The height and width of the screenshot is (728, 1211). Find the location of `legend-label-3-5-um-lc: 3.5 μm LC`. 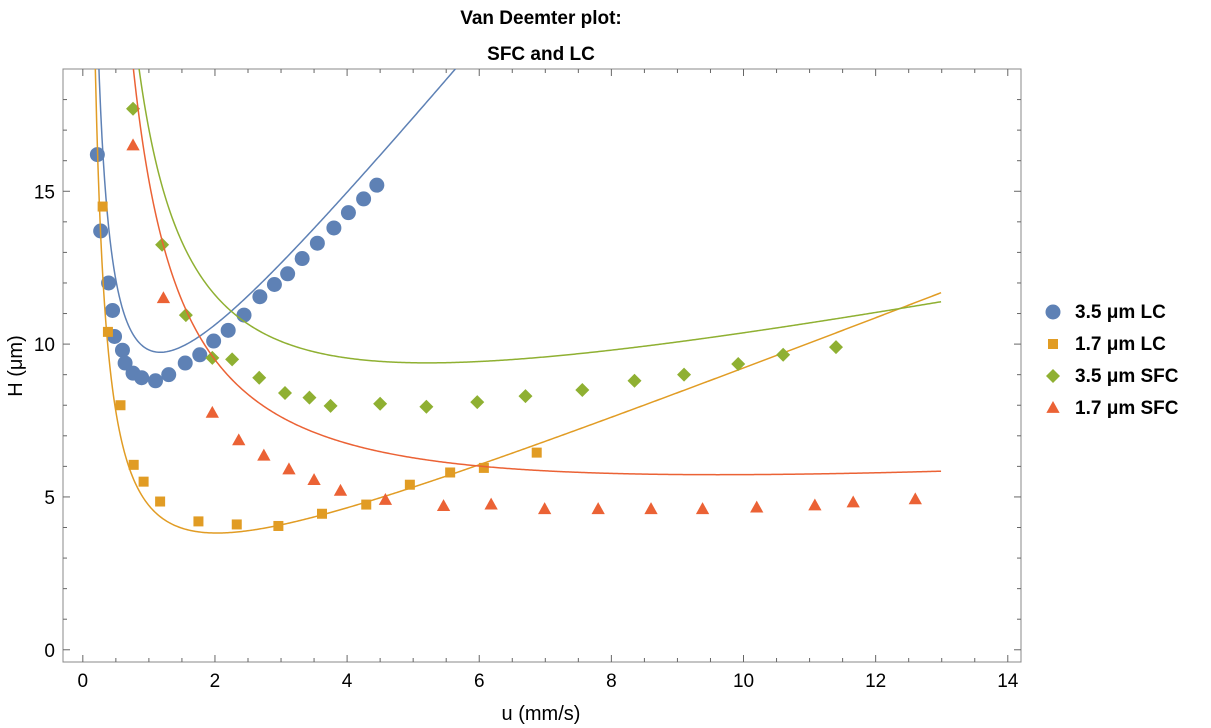

legend-label-3-5-um-lc: 3.5 μm LC is located at coordinates (1120, 312).